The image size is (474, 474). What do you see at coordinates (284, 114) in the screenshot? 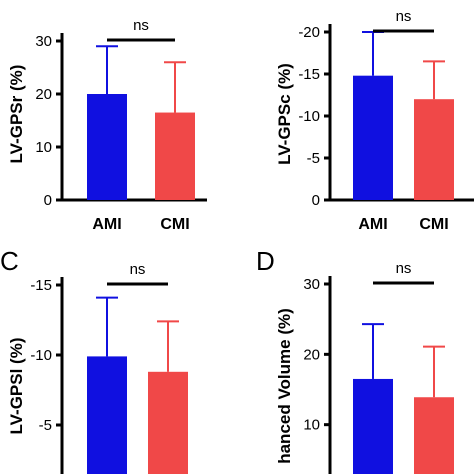
I see `y-axis-title: LV-GPSc (%)` at bounding box center [284, 114].